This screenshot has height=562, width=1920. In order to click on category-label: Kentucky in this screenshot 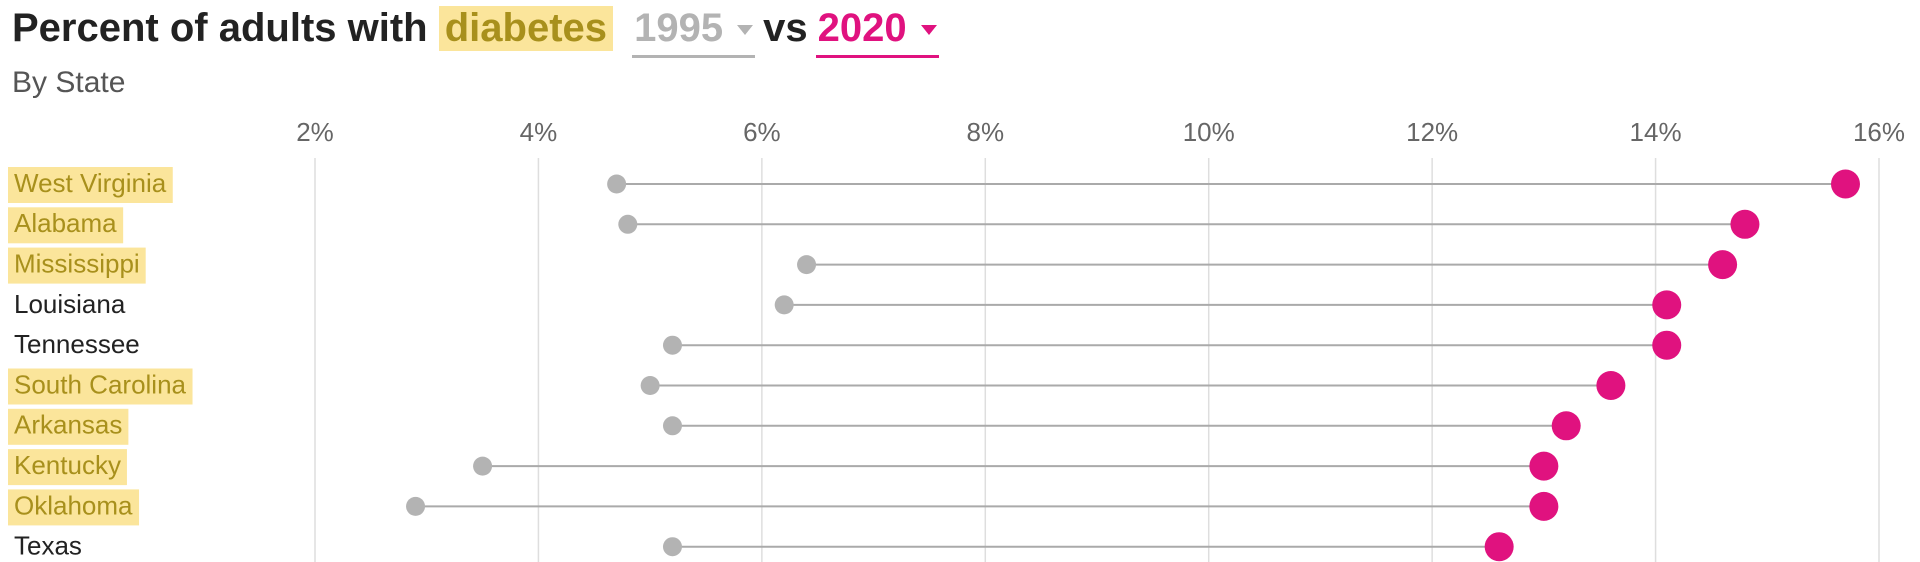, I will do `click(67, 465)`.